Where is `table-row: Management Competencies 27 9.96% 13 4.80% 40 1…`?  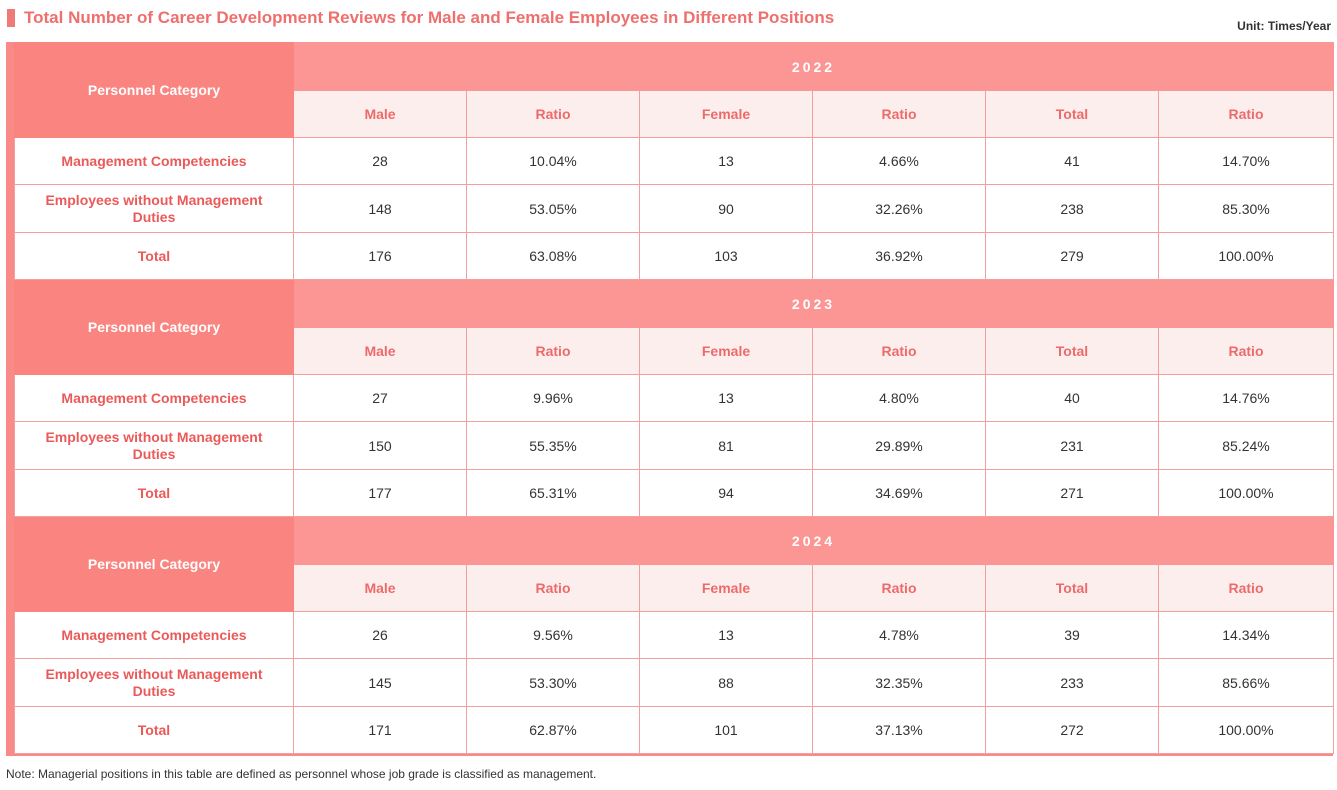 table-row: Management Competencies 27 9.96% 13 4.80% 40 1… is located at coordinates (674, 398).